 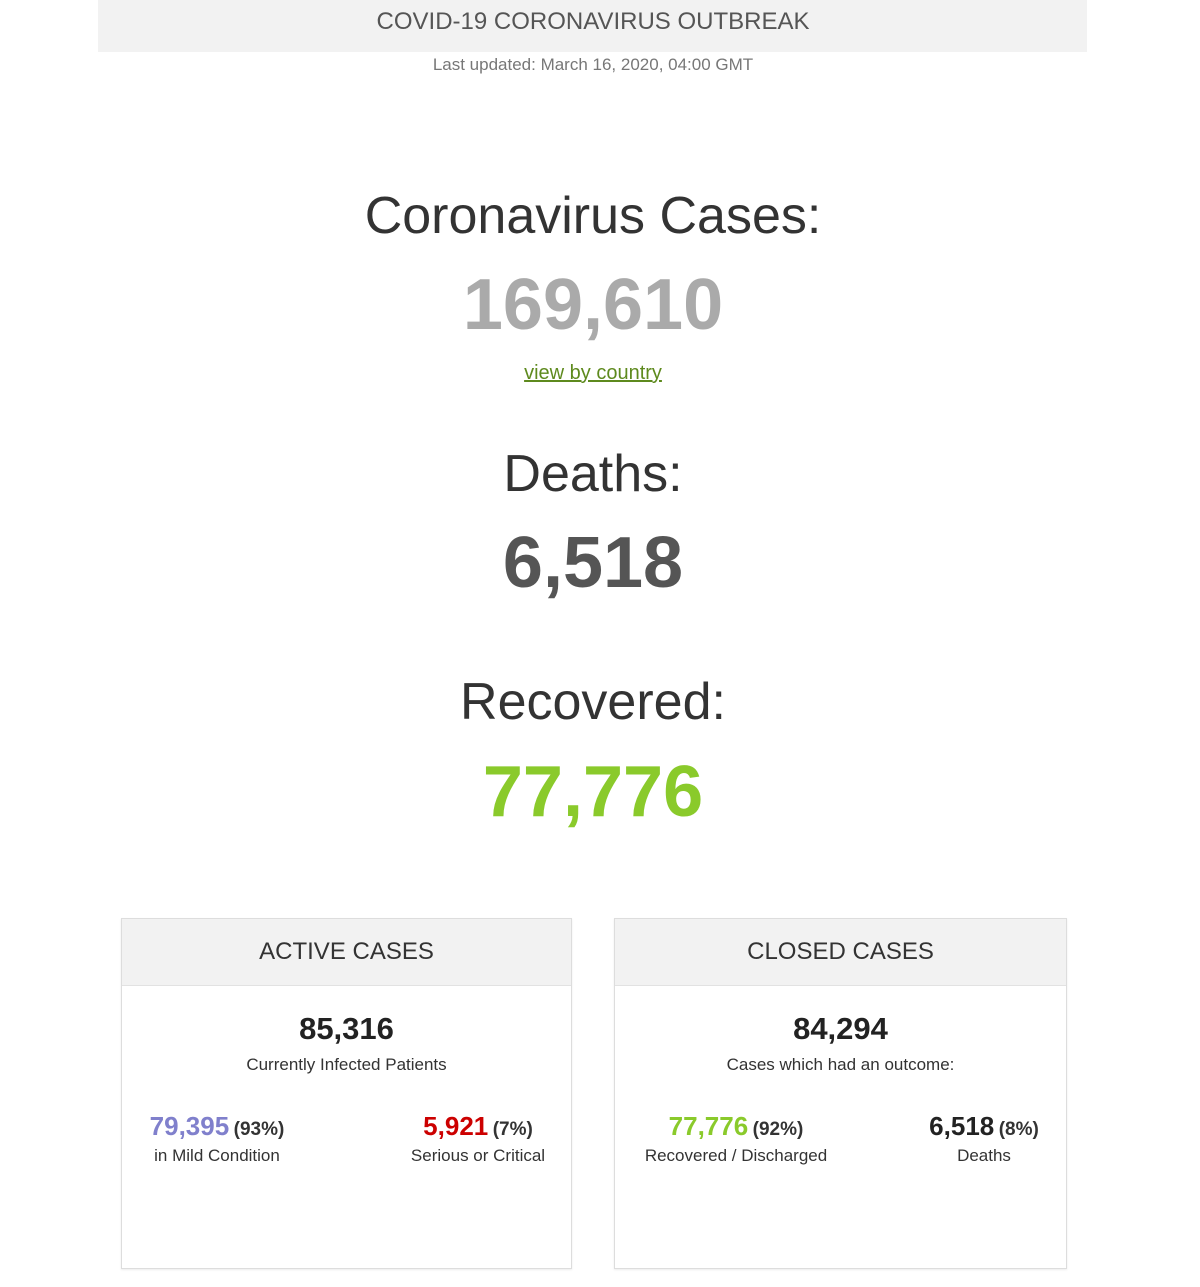 I want to click on page-title: COVID-19 CORONAVIRUS OUTBREAK, so click(x=593, y=21).